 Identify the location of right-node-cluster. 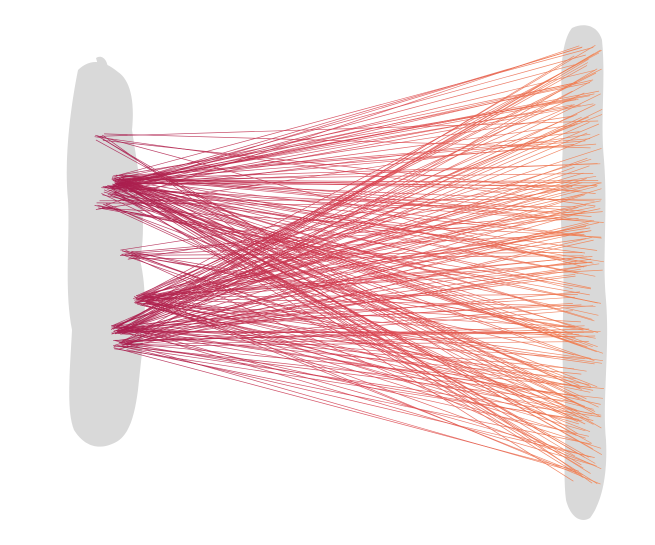
(584, 272).